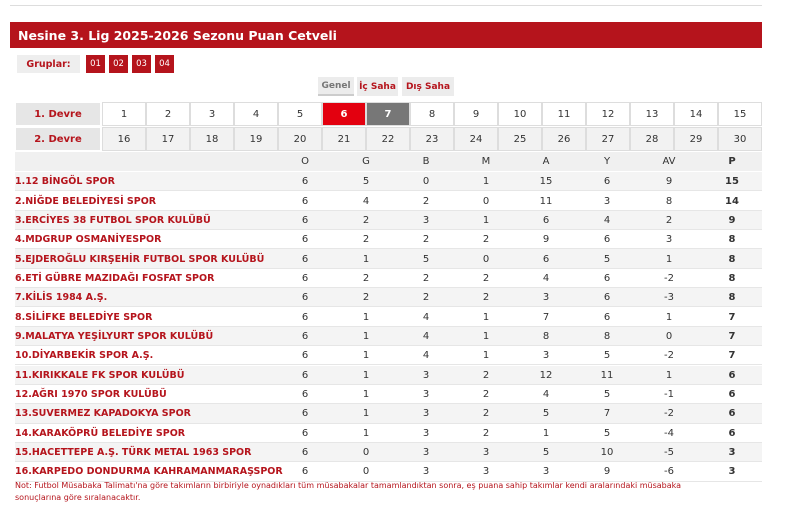 This screenshot has height=511, width=787. Describe the element at coordinates (428, 86) in the screenshot. I see `tab: Dış Saha` at that location.